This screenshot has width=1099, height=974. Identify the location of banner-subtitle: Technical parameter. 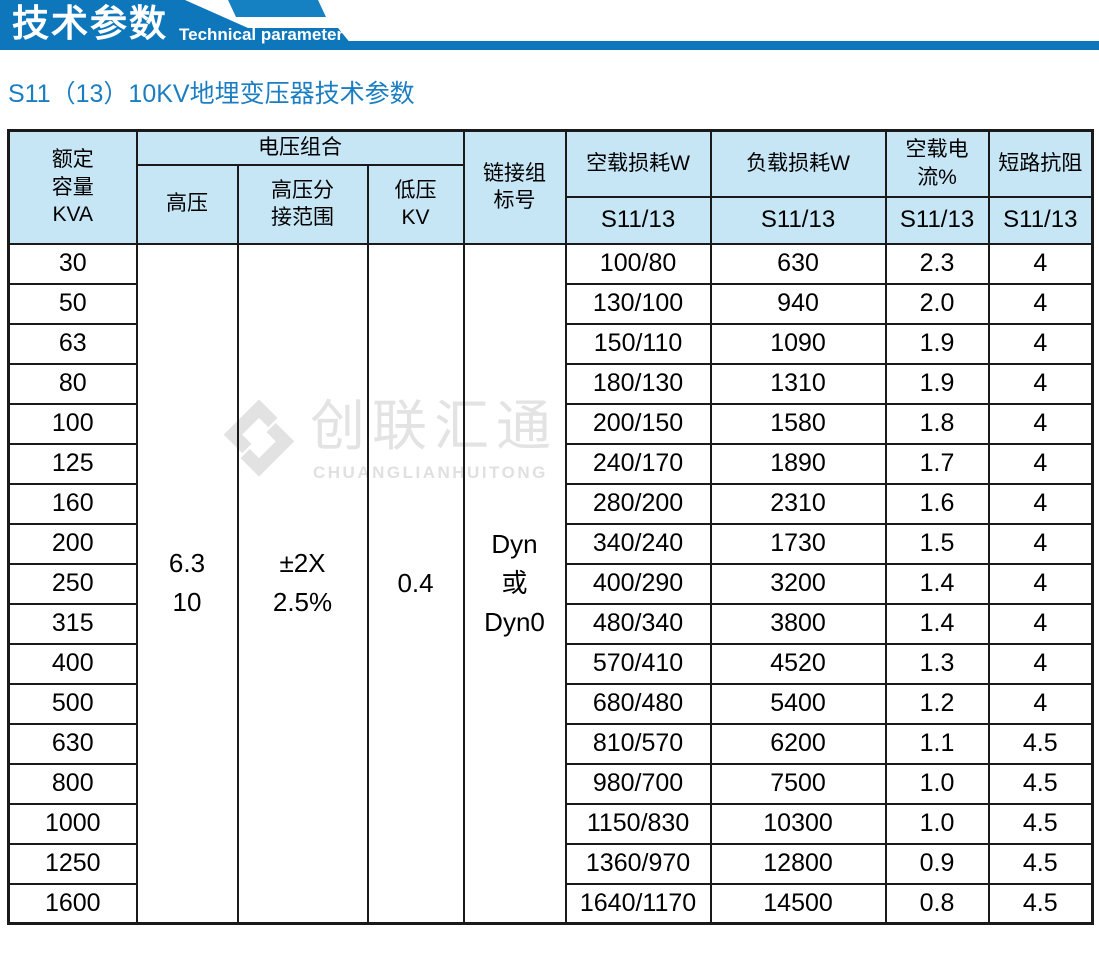
(261, 34).